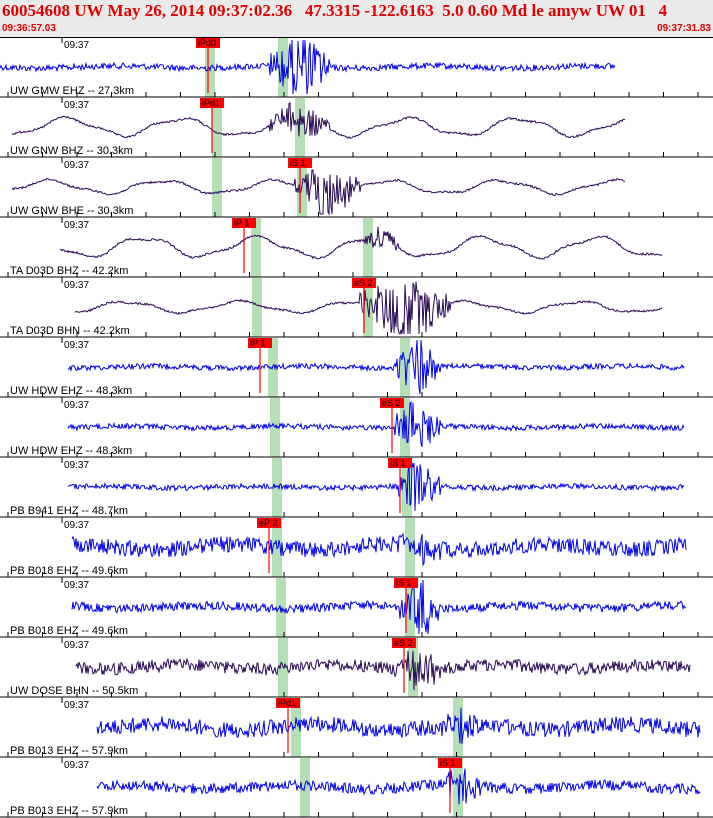 This screenshot has height=818, width=713. What do you see at coordinates (684, 28) in the screenshot?
I see `time-end-label: 09:37:31.83` at bounding box center [684, 28].